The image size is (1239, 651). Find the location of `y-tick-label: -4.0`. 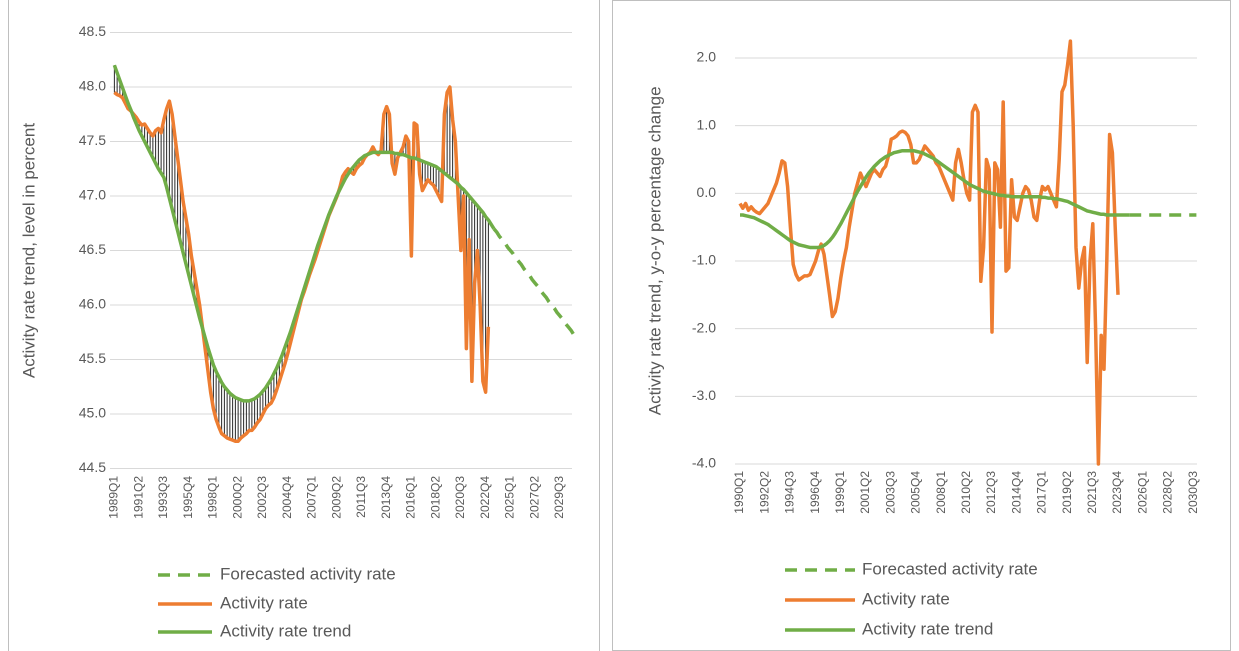

y-tick-label: -4.0 is located at coordinates (704, 463).